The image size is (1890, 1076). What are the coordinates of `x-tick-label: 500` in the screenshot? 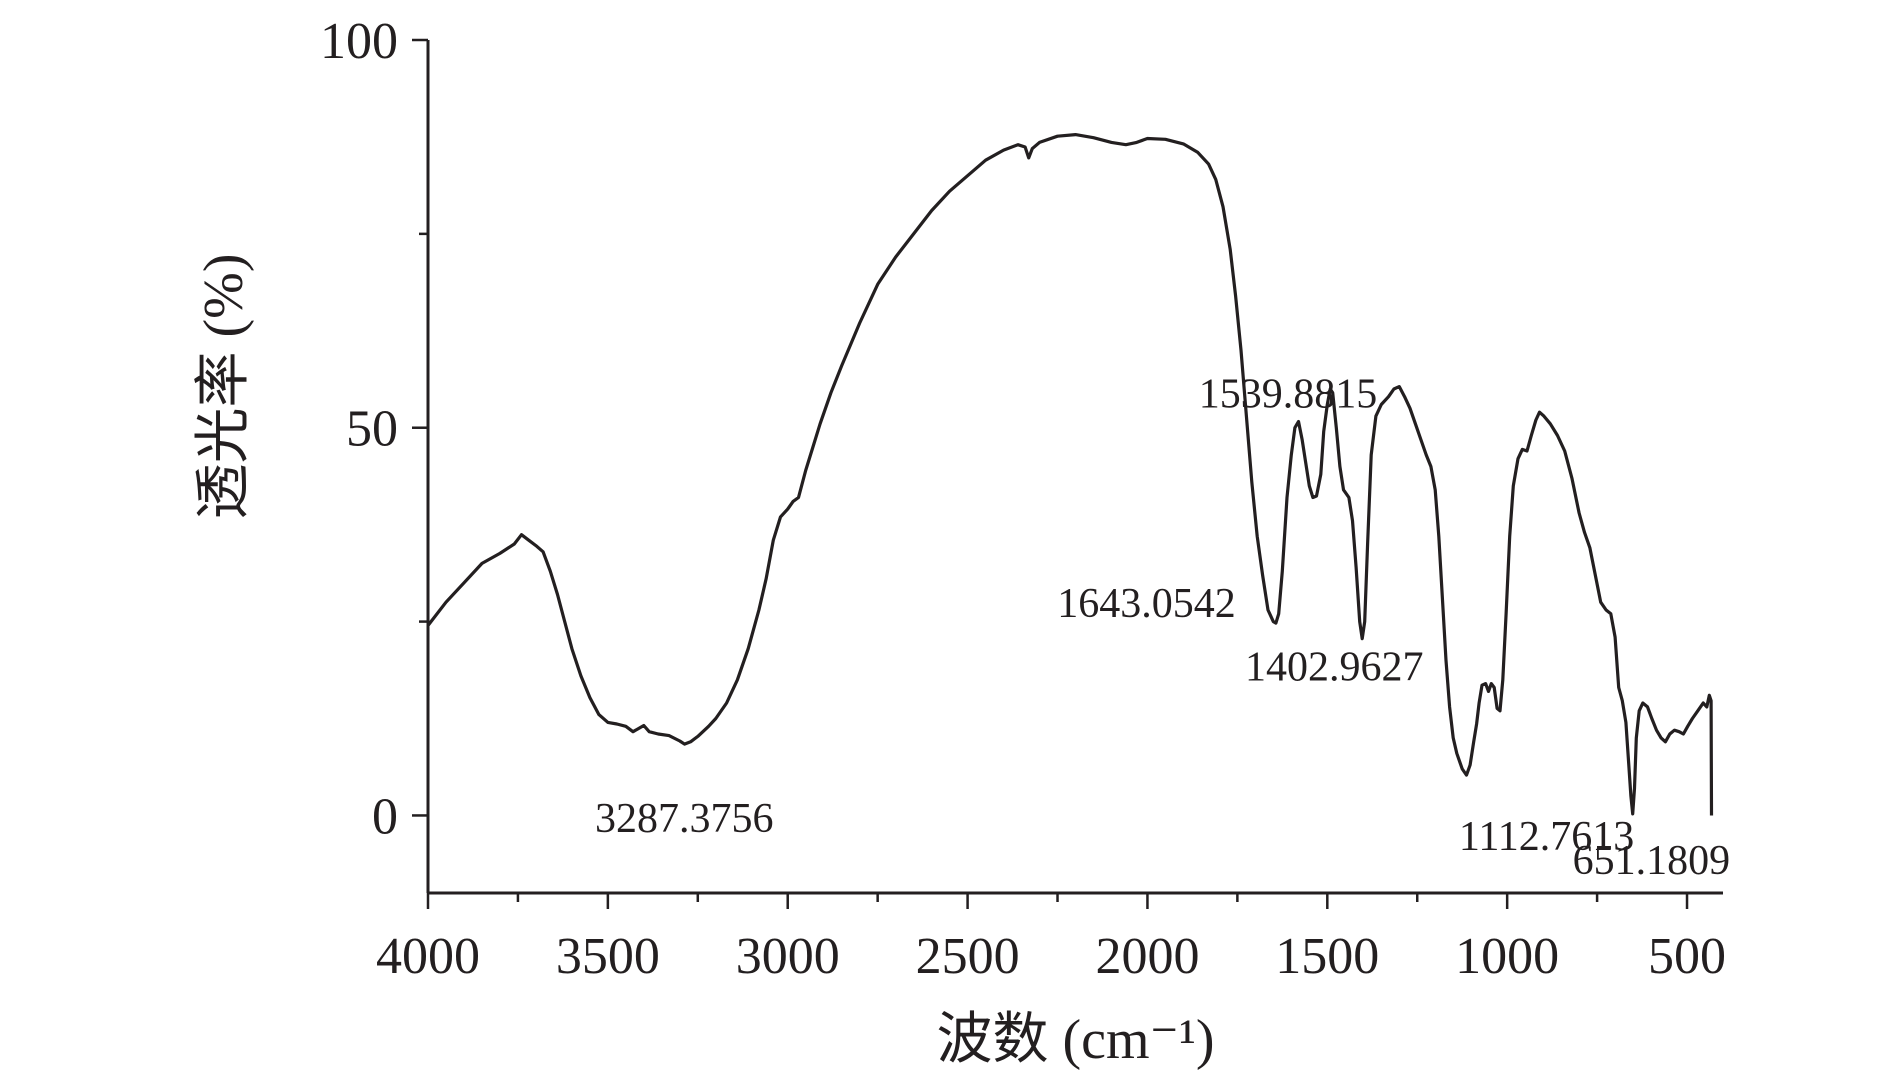 It's located at (1687, 956).